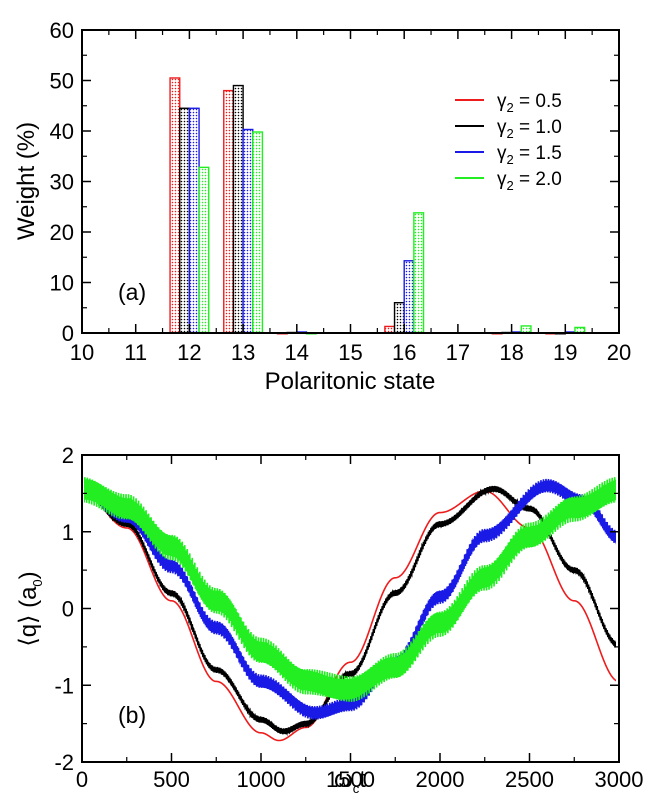 The width and height of the screenshot is (645, 793). I want to click on panel-a-x-axis-label: Polaritonic state, so click(350, 381).